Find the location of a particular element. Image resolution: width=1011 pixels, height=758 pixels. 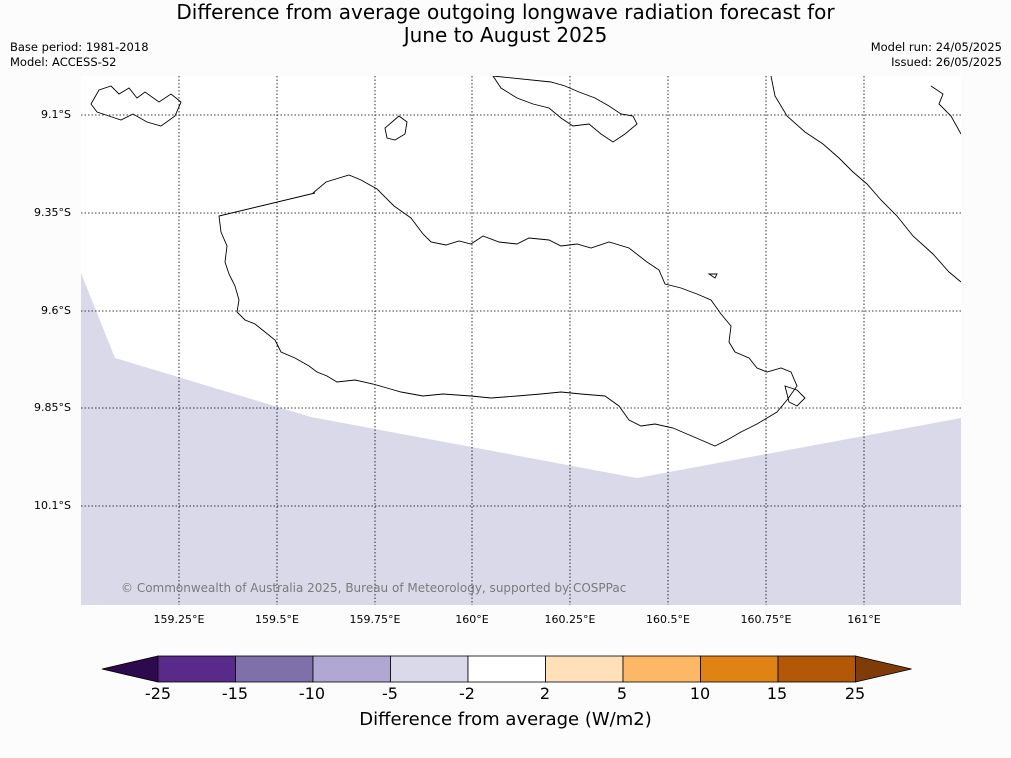

lon-label: 160°E is located at coordinates (472, 619).